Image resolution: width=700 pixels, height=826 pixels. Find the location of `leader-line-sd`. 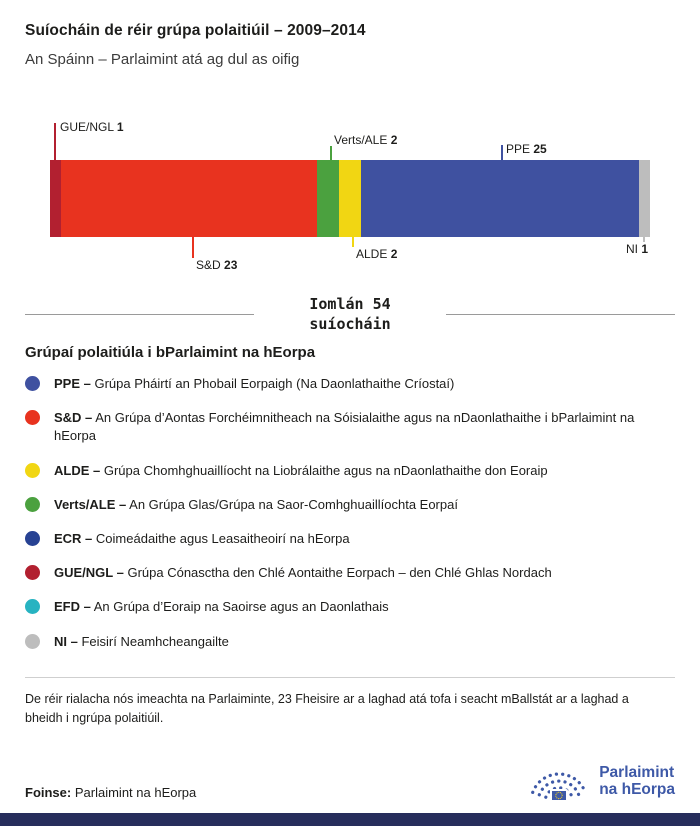

leader-line-sd is located at coordinates (193, 247).